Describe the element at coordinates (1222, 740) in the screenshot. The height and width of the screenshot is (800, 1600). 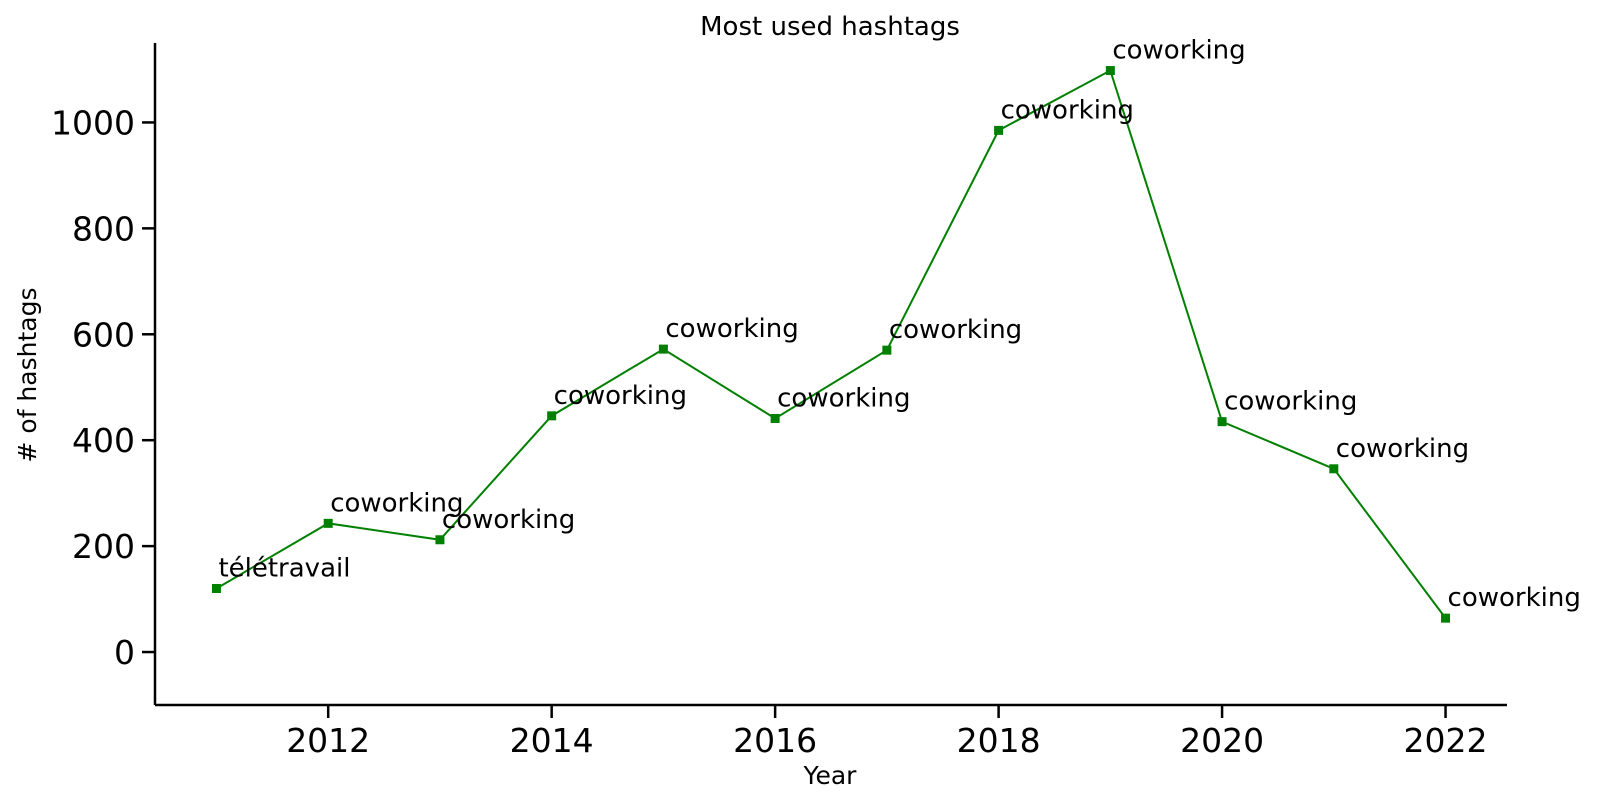
I see `x-tick-label: 2020` at that location.